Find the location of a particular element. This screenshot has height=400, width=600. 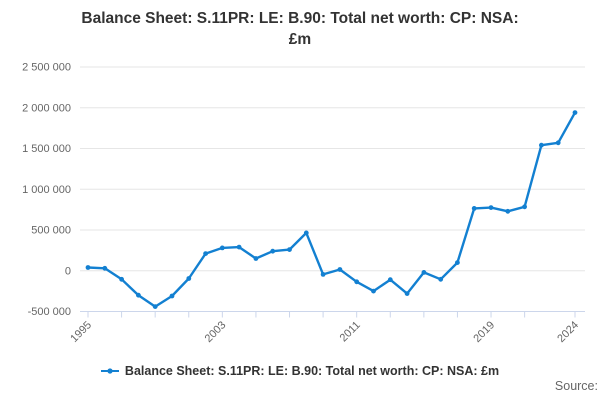

x-axis-tick-label: 2003 is located at coordinates (216, 332).